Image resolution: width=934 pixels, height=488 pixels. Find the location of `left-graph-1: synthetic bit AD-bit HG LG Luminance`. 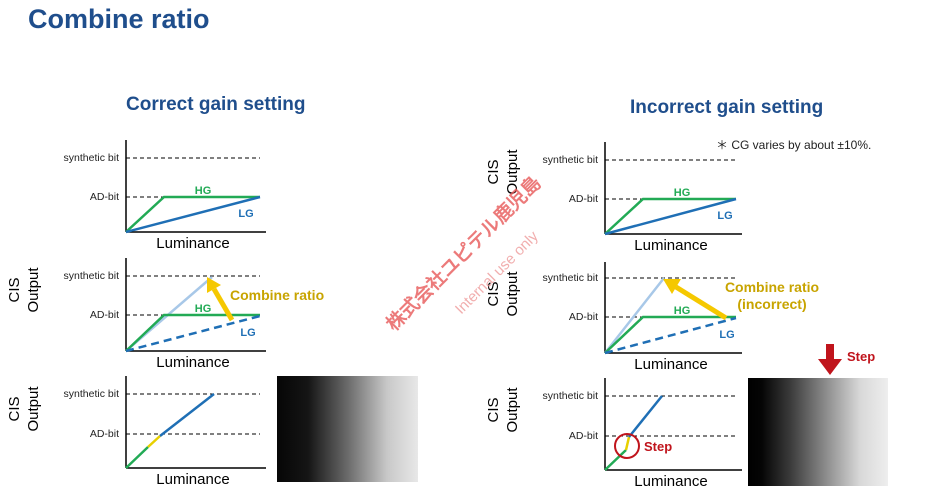

left-graph-1: synthetic bit AD-bit HG LG Luminance is located at coordinates (165, 196).